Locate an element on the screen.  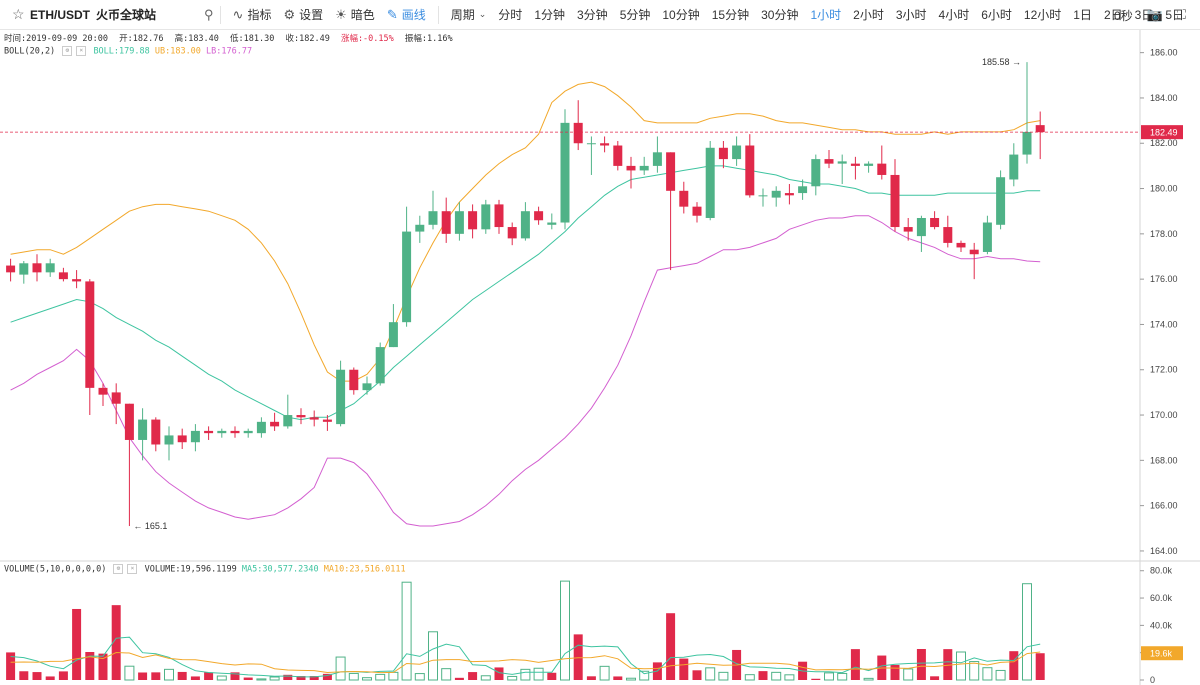
price-tick-label: 178.00 is located at coordinates (1164, 234).